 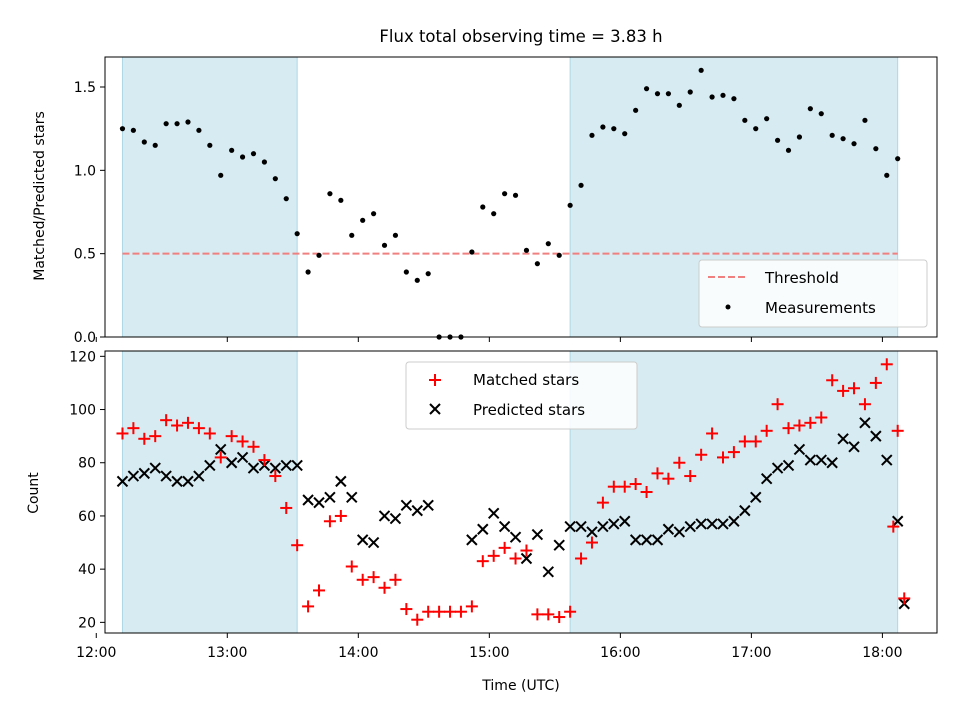 What do you see at coordinates (34, 493) in the screenshot?
I see `bottom-y-axis-label: Count` at bounding box center [34, 493].